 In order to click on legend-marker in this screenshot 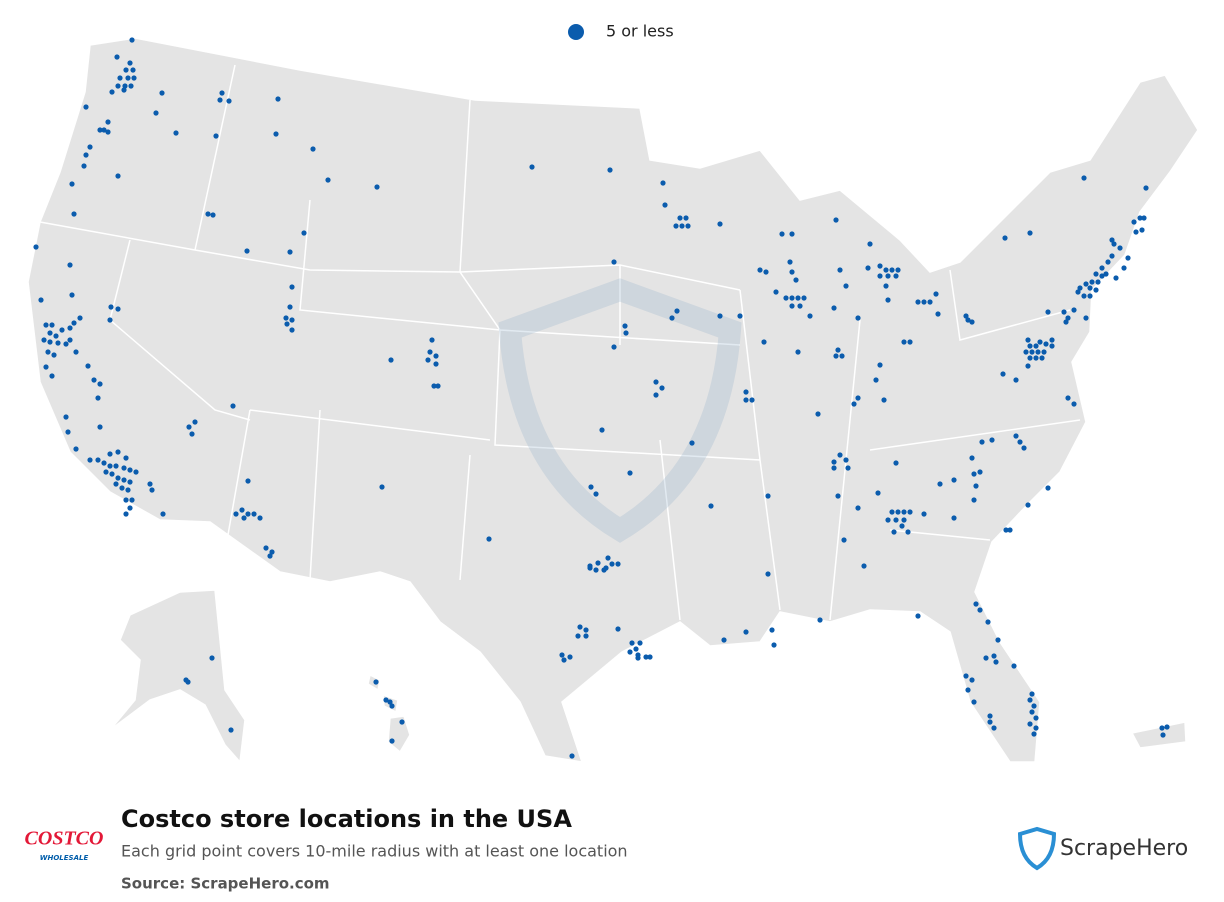, I will do `click(576, 32)`.